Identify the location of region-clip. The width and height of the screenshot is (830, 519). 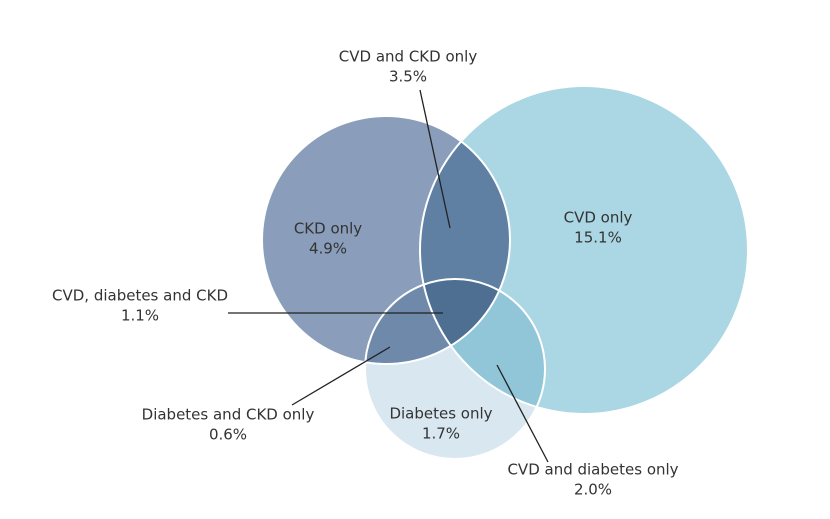
(482, 346).